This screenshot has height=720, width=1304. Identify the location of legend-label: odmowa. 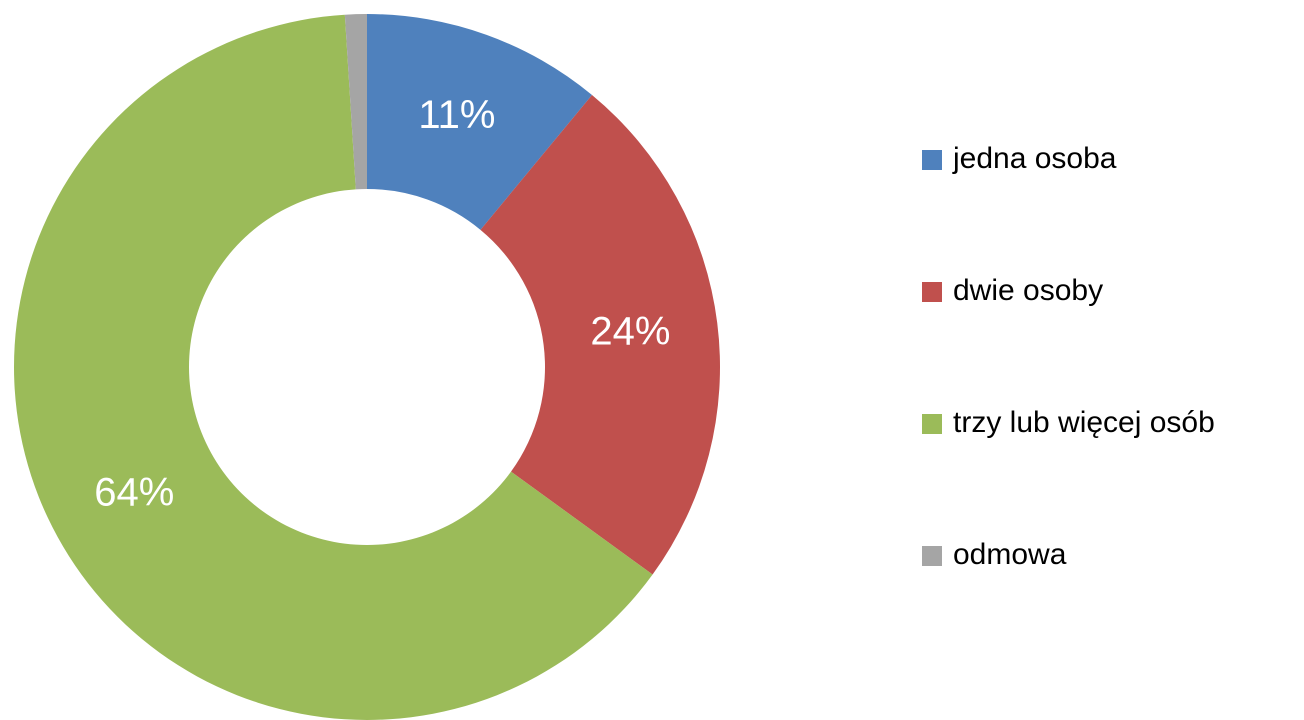
(1010, 554).